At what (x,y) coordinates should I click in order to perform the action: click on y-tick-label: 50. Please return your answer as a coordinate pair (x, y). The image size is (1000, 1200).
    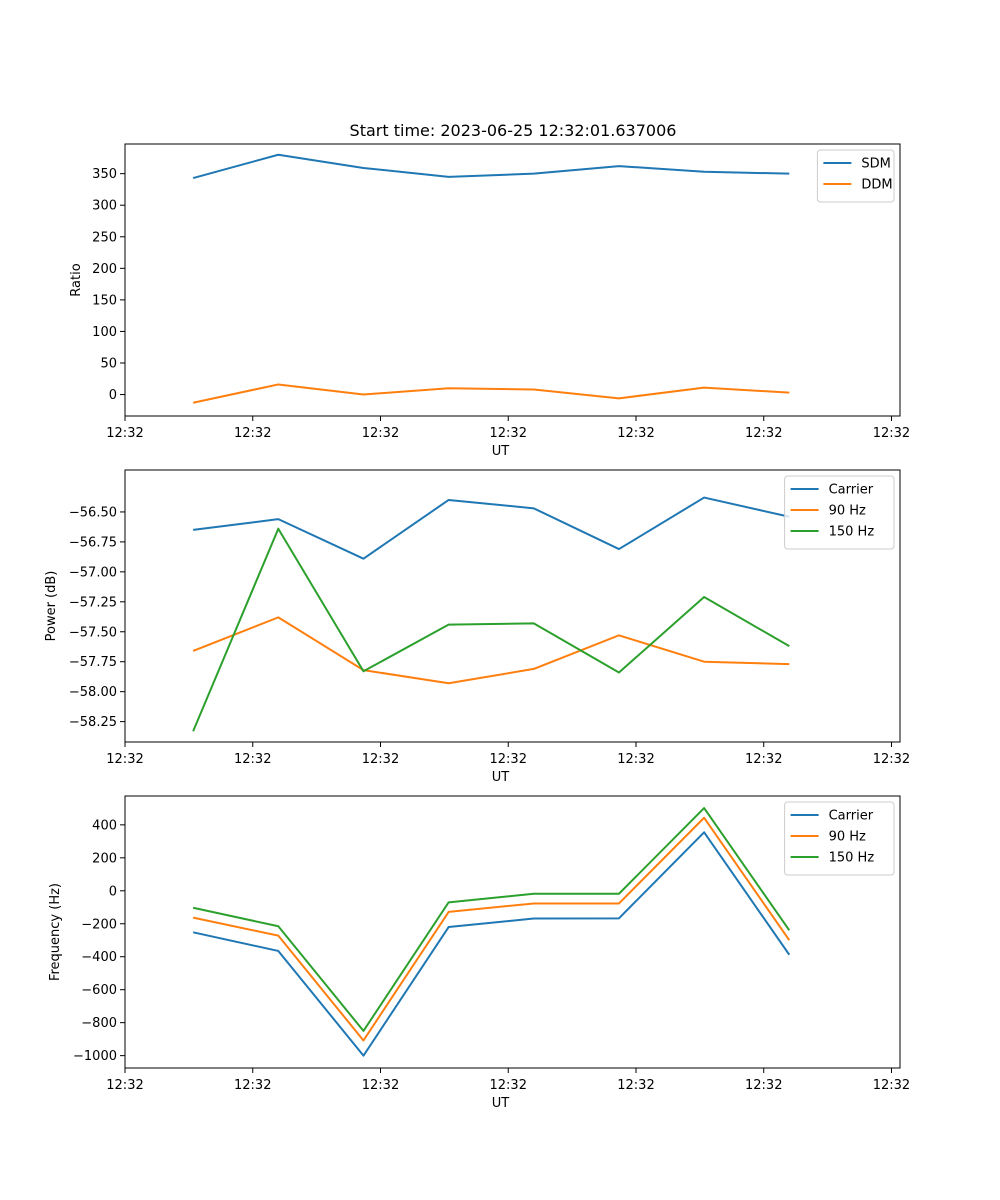
    Looking at the image, I should click on (108, 363).